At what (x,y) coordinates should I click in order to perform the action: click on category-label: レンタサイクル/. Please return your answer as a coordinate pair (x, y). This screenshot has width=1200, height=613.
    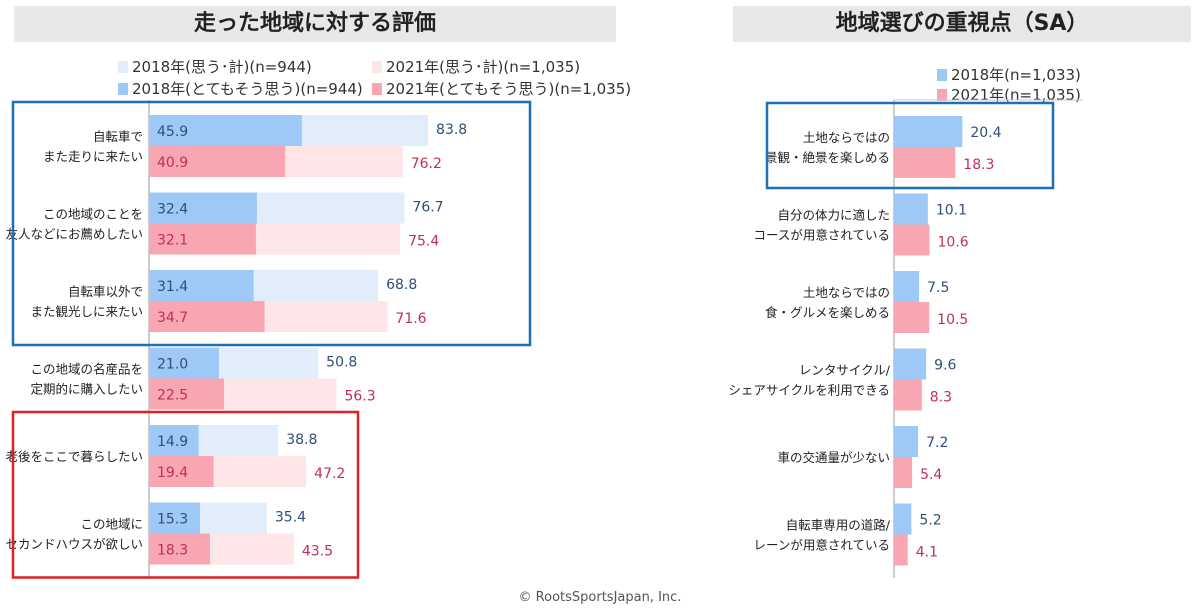
    Looking at the image, I should click on (845, 370).